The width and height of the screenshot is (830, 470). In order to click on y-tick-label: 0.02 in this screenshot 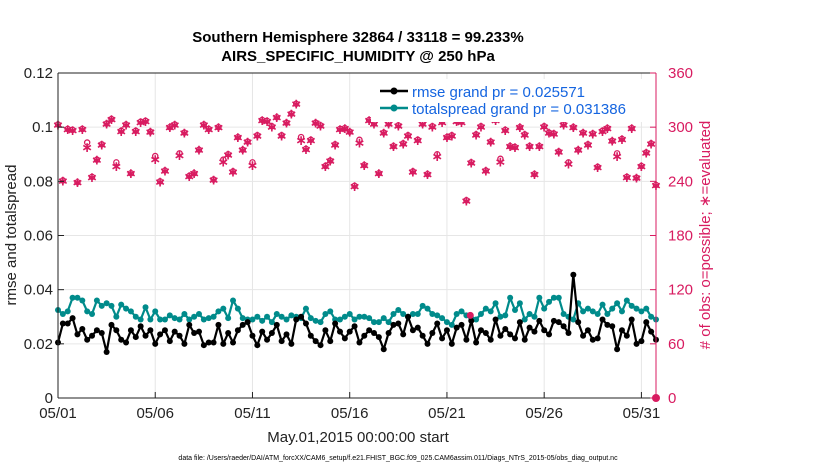, I will do `click(38, 344)`.